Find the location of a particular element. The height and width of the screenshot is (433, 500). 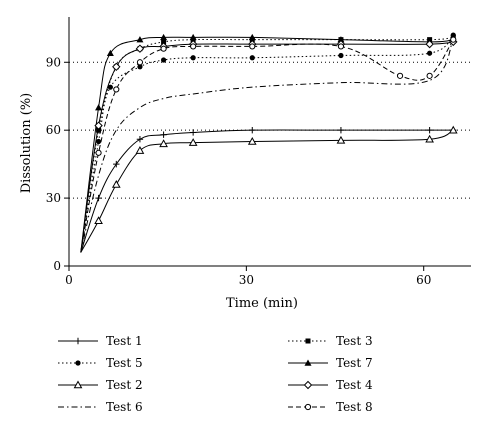

legend-label-test-1: Test 1 is located at coordinates (124, 341).